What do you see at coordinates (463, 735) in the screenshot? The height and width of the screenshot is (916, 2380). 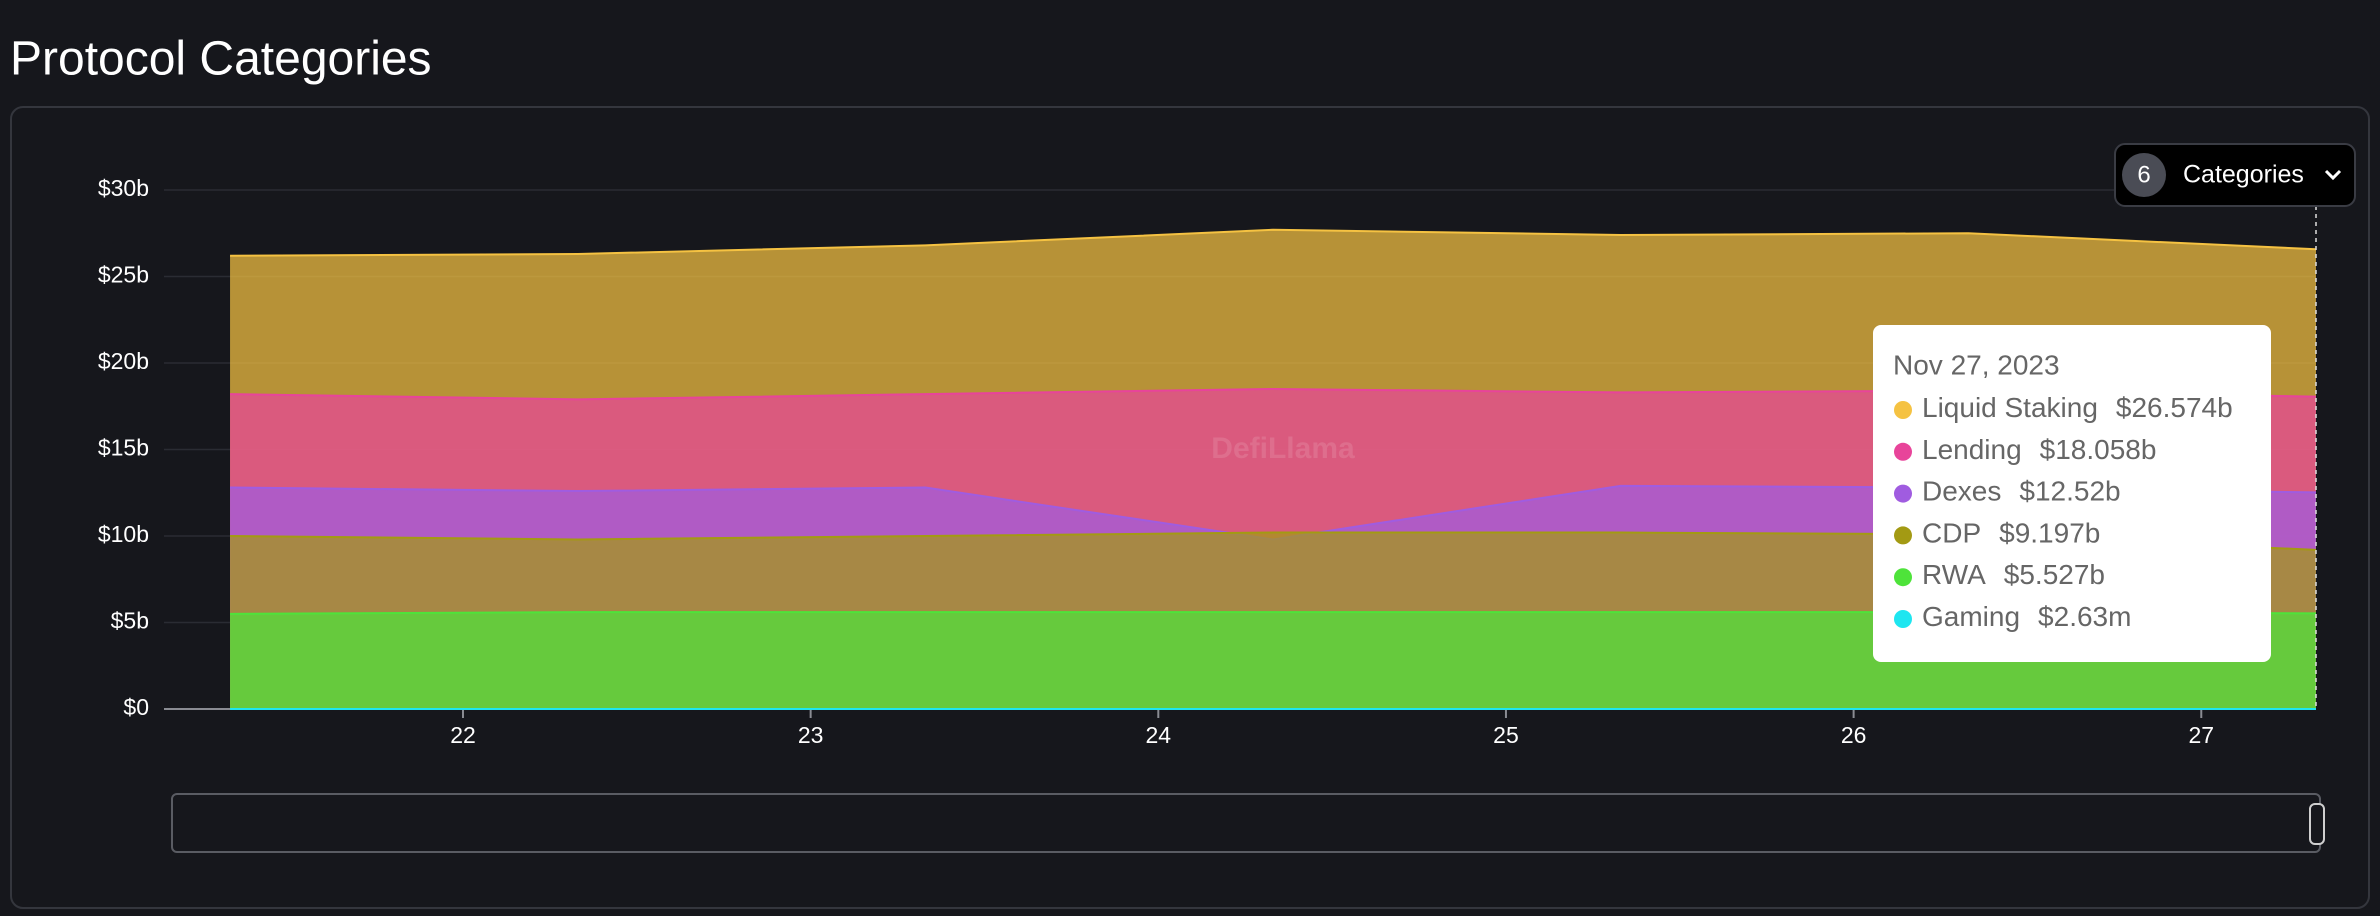 I see `x-tick-label: 22` at bounding box center [463, 735].